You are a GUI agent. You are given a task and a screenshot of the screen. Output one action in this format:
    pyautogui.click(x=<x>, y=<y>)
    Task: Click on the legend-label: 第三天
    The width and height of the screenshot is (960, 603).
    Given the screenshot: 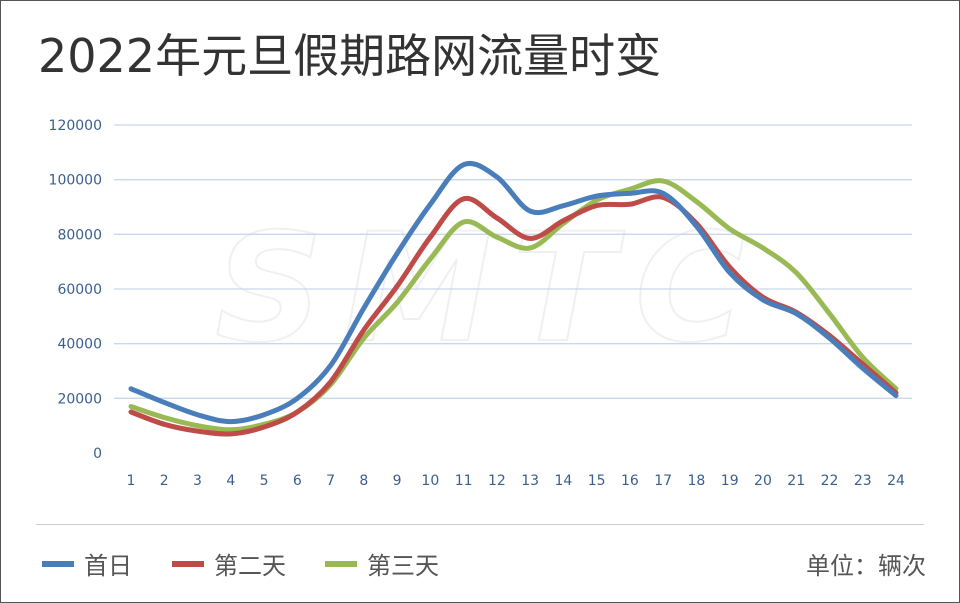 What is the action you would take?
    pyautogui.click(x=403, y=566)
    